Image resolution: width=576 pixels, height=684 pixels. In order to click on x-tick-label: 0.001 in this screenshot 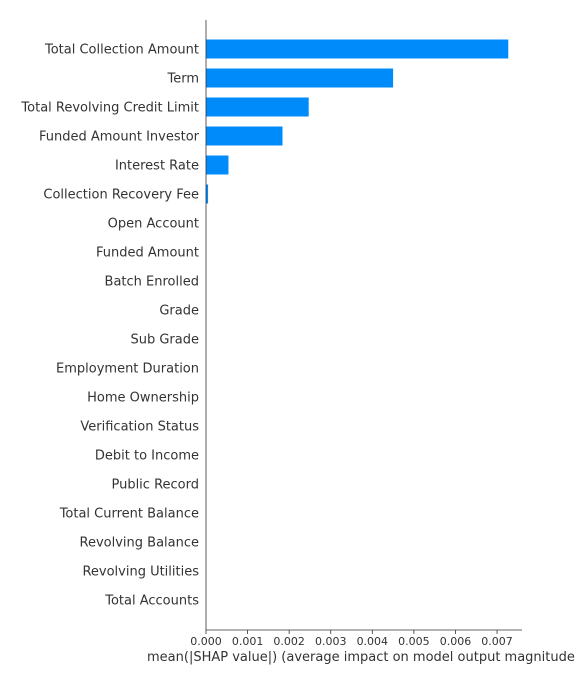, I will do `click(248, 641)`.